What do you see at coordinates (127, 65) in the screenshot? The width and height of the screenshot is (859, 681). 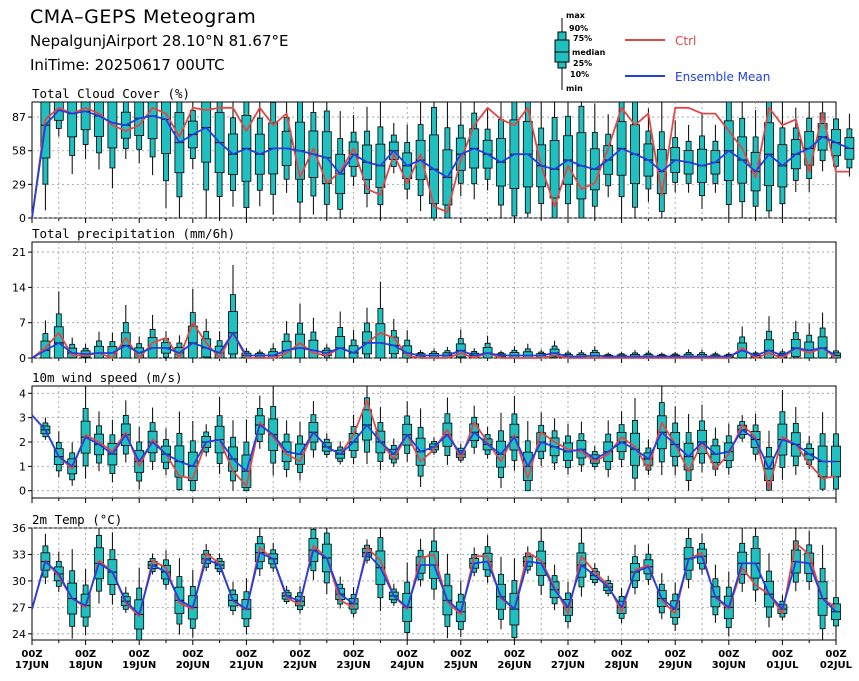 I see `init-time-label: IniTime: 20250617 00UTC` at bounding box center [127, 65].